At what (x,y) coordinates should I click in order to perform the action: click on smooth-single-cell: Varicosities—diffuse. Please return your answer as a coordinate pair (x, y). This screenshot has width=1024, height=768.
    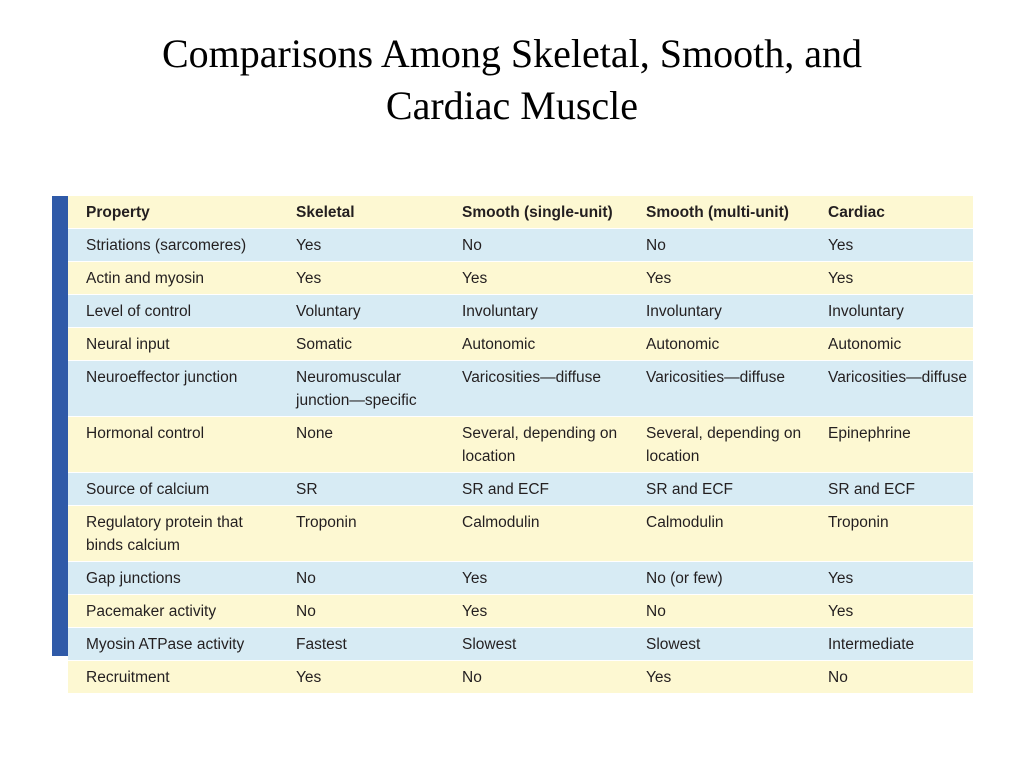
    Looking at the image, I should click on (531, 377).